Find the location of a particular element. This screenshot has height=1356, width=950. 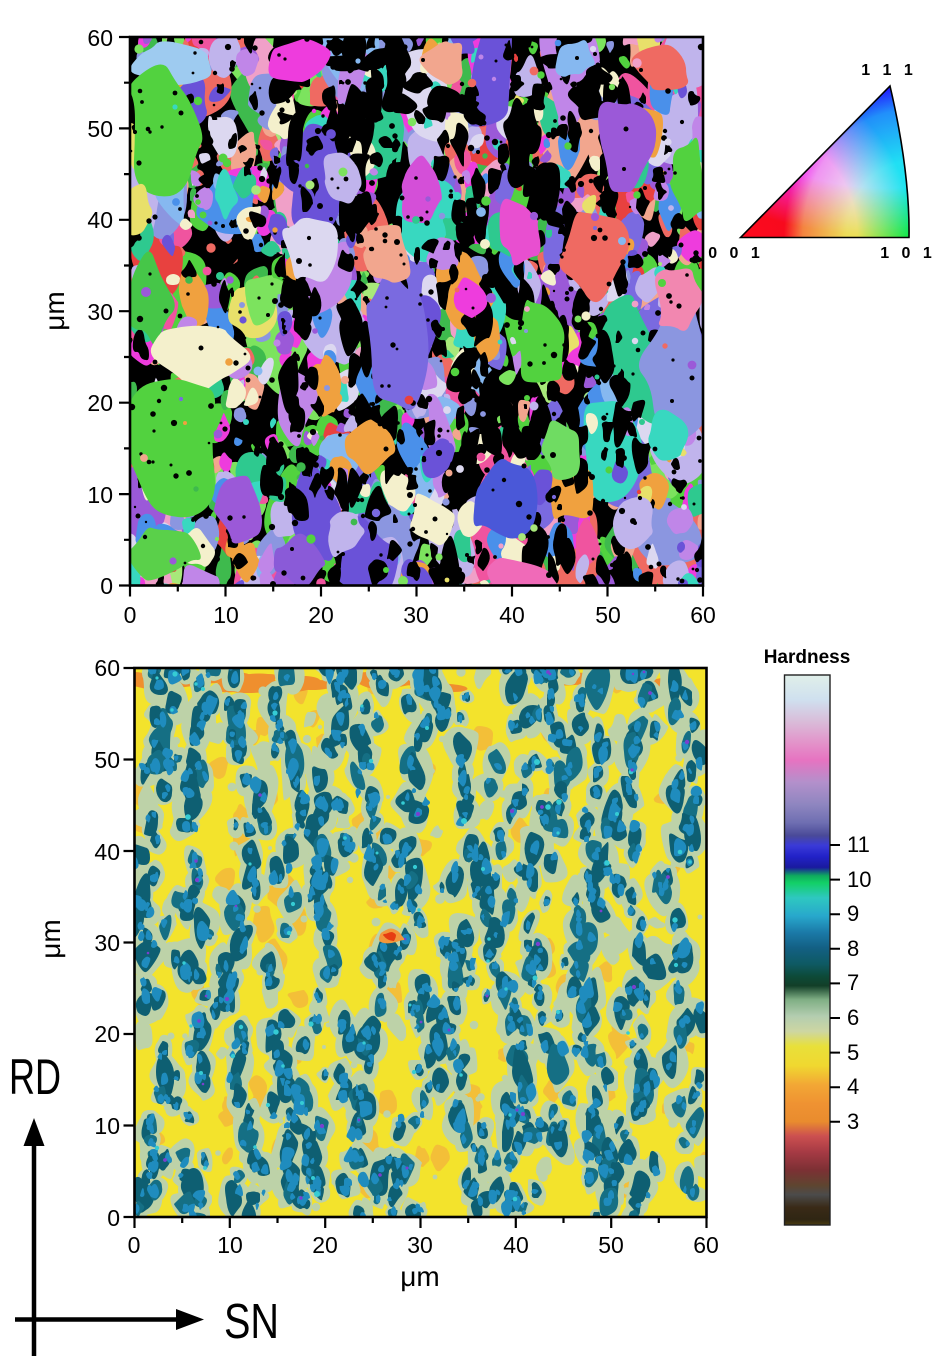

svg-text: 1 0 1 is located at coordinates (908, 253).